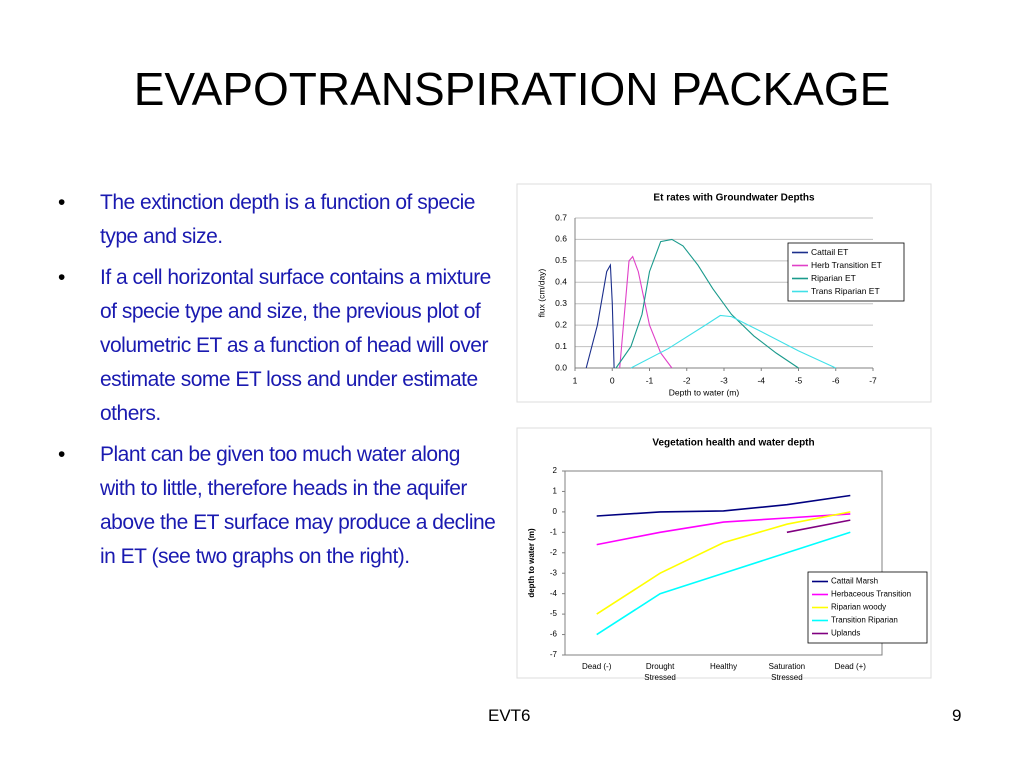 The width and height of the screenshot is (1024, 768). What do you see at coordinates (761, 380) in the screenshot?
I see `x-tick-label: -4` at bounding box center [761, 380].